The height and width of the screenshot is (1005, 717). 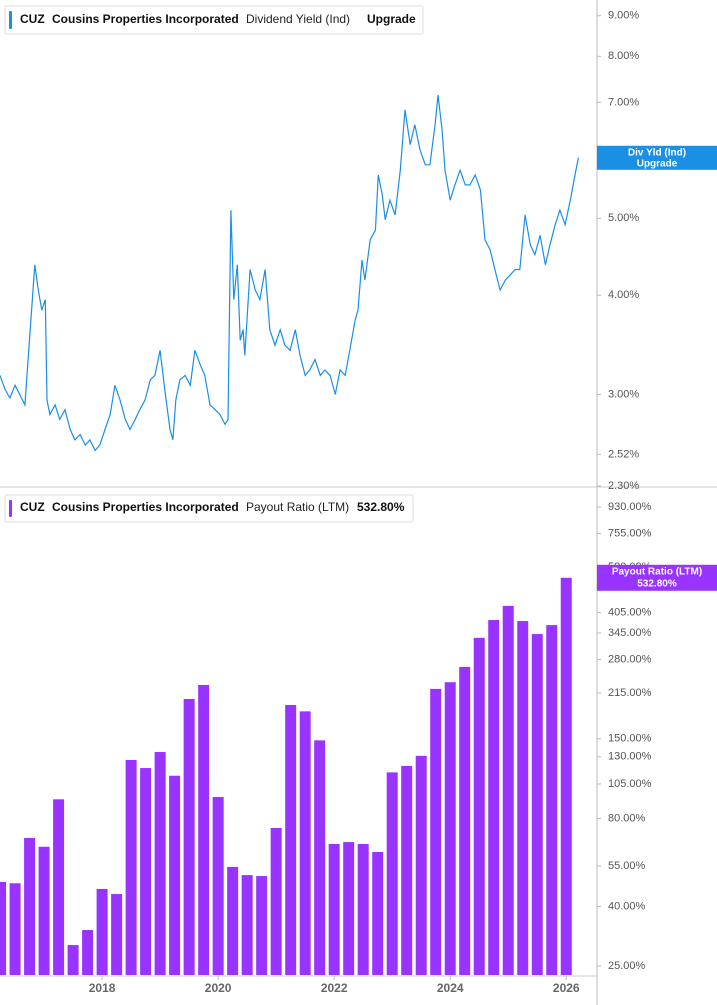 I want to click on y-tick-label: 4.00%, so click(x=623, y=295).